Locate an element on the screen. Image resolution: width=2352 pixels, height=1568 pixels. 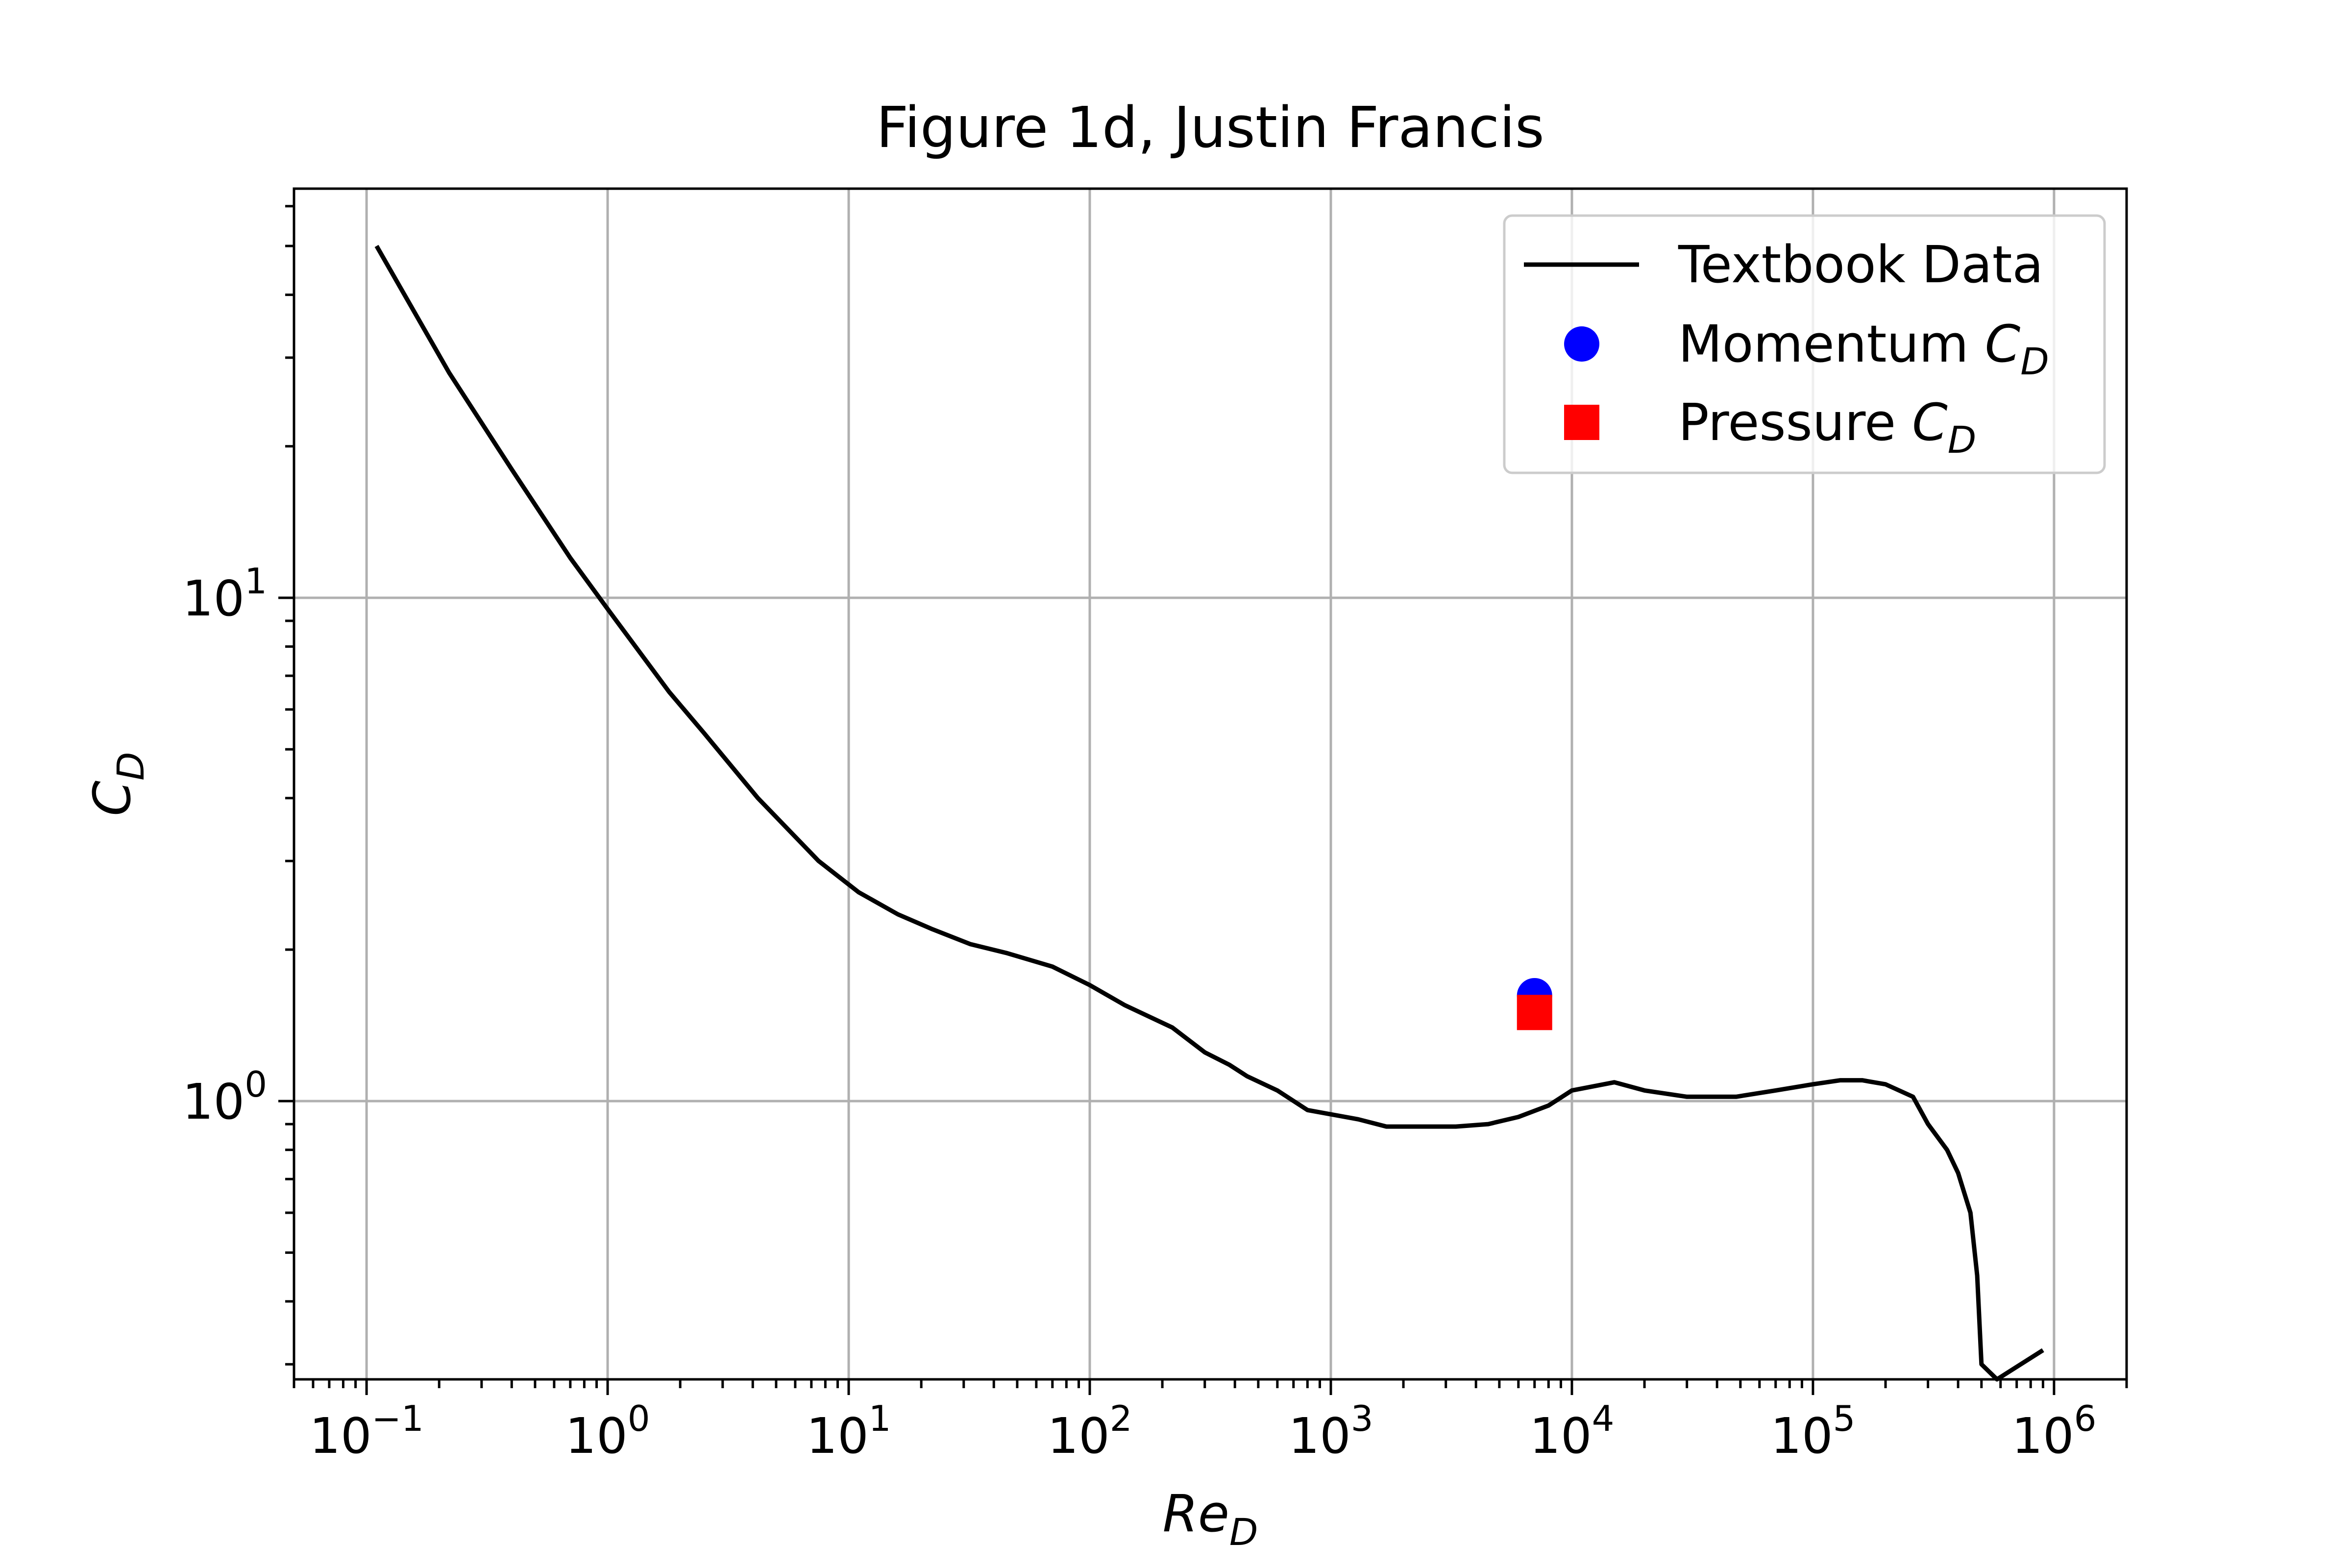
x-tick-label: 10³ is located at coordinates (1330, 1431).